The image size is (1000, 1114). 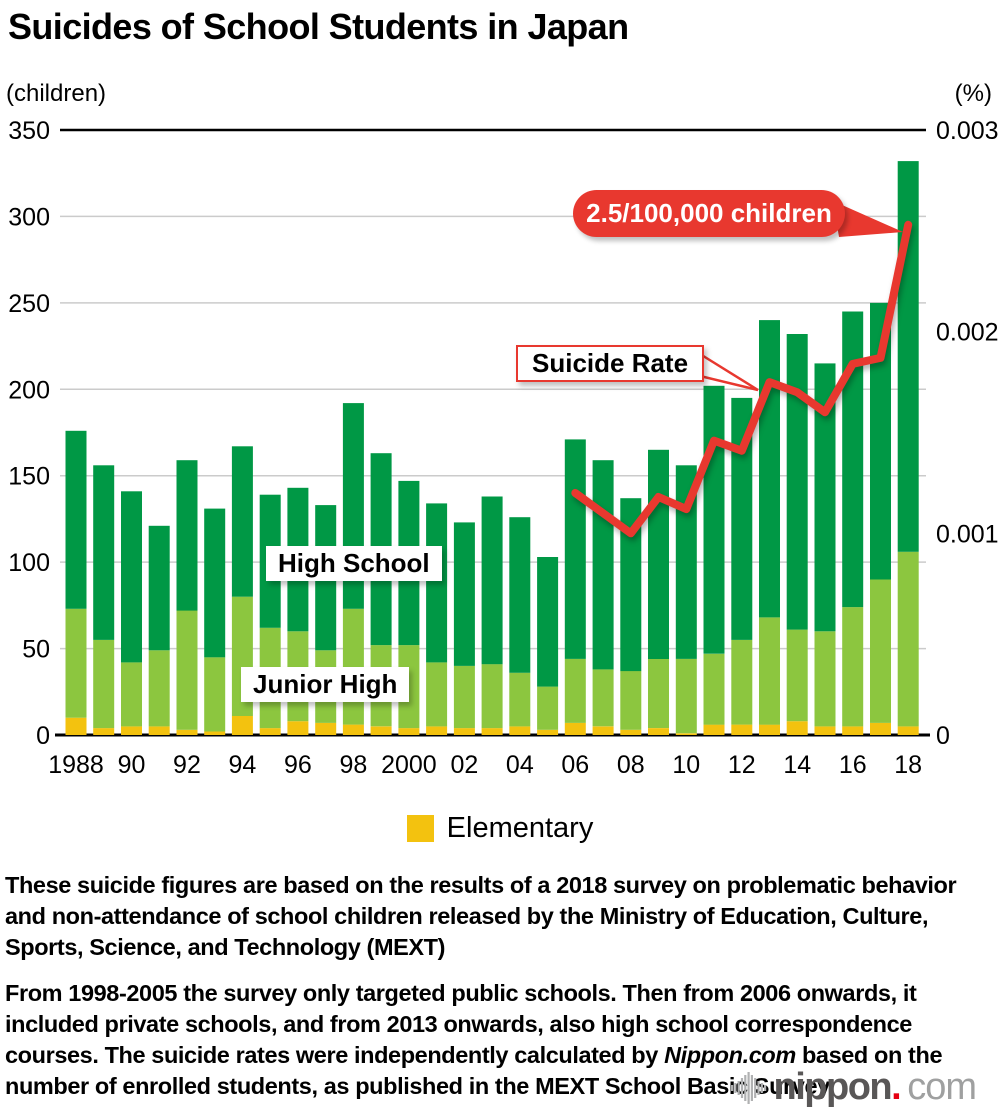 What do you see at coordinates (967, 333) in the screenshot?
I see `right-axis-tick-label: 0.002` at bounding box center [967, 333].